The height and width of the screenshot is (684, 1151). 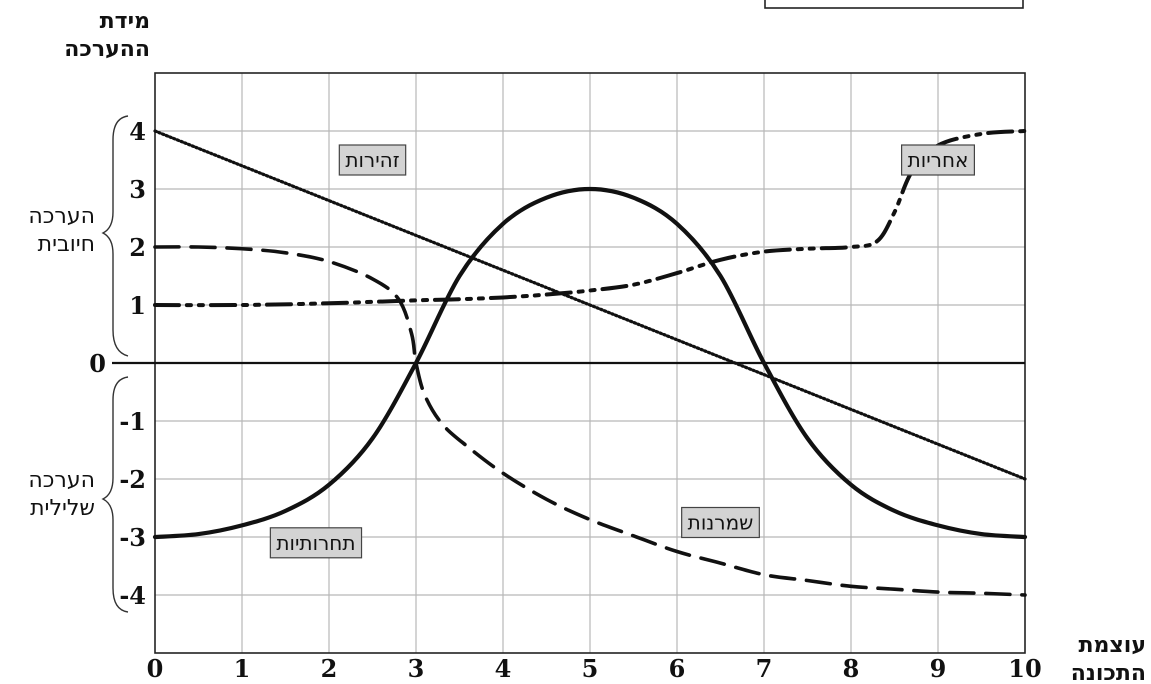 I want to click on negative-group-line1: הערכה, so click(x=61, y=480).